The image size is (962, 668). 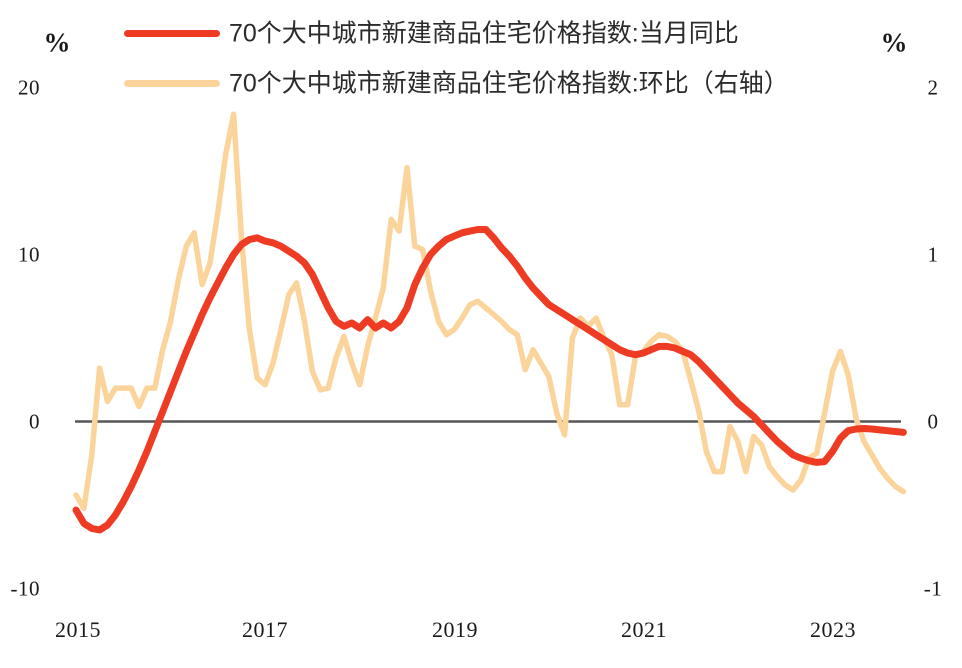 I want to click on y-axis-left-tick-20: 20, so click(x=29, y=87).